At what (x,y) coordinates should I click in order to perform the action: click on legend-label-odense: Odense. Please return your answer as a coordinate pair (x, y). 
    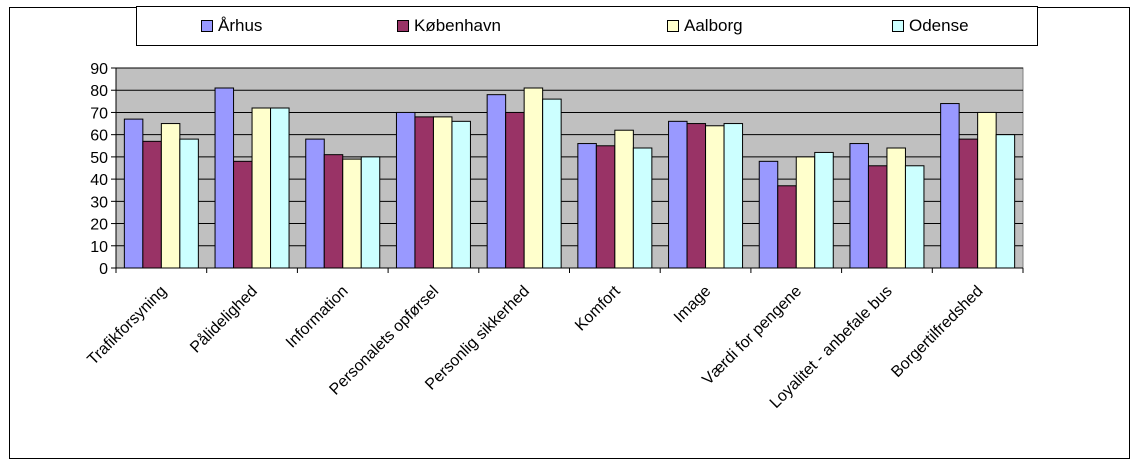
    Looking at the image, I should click on (939, 25).